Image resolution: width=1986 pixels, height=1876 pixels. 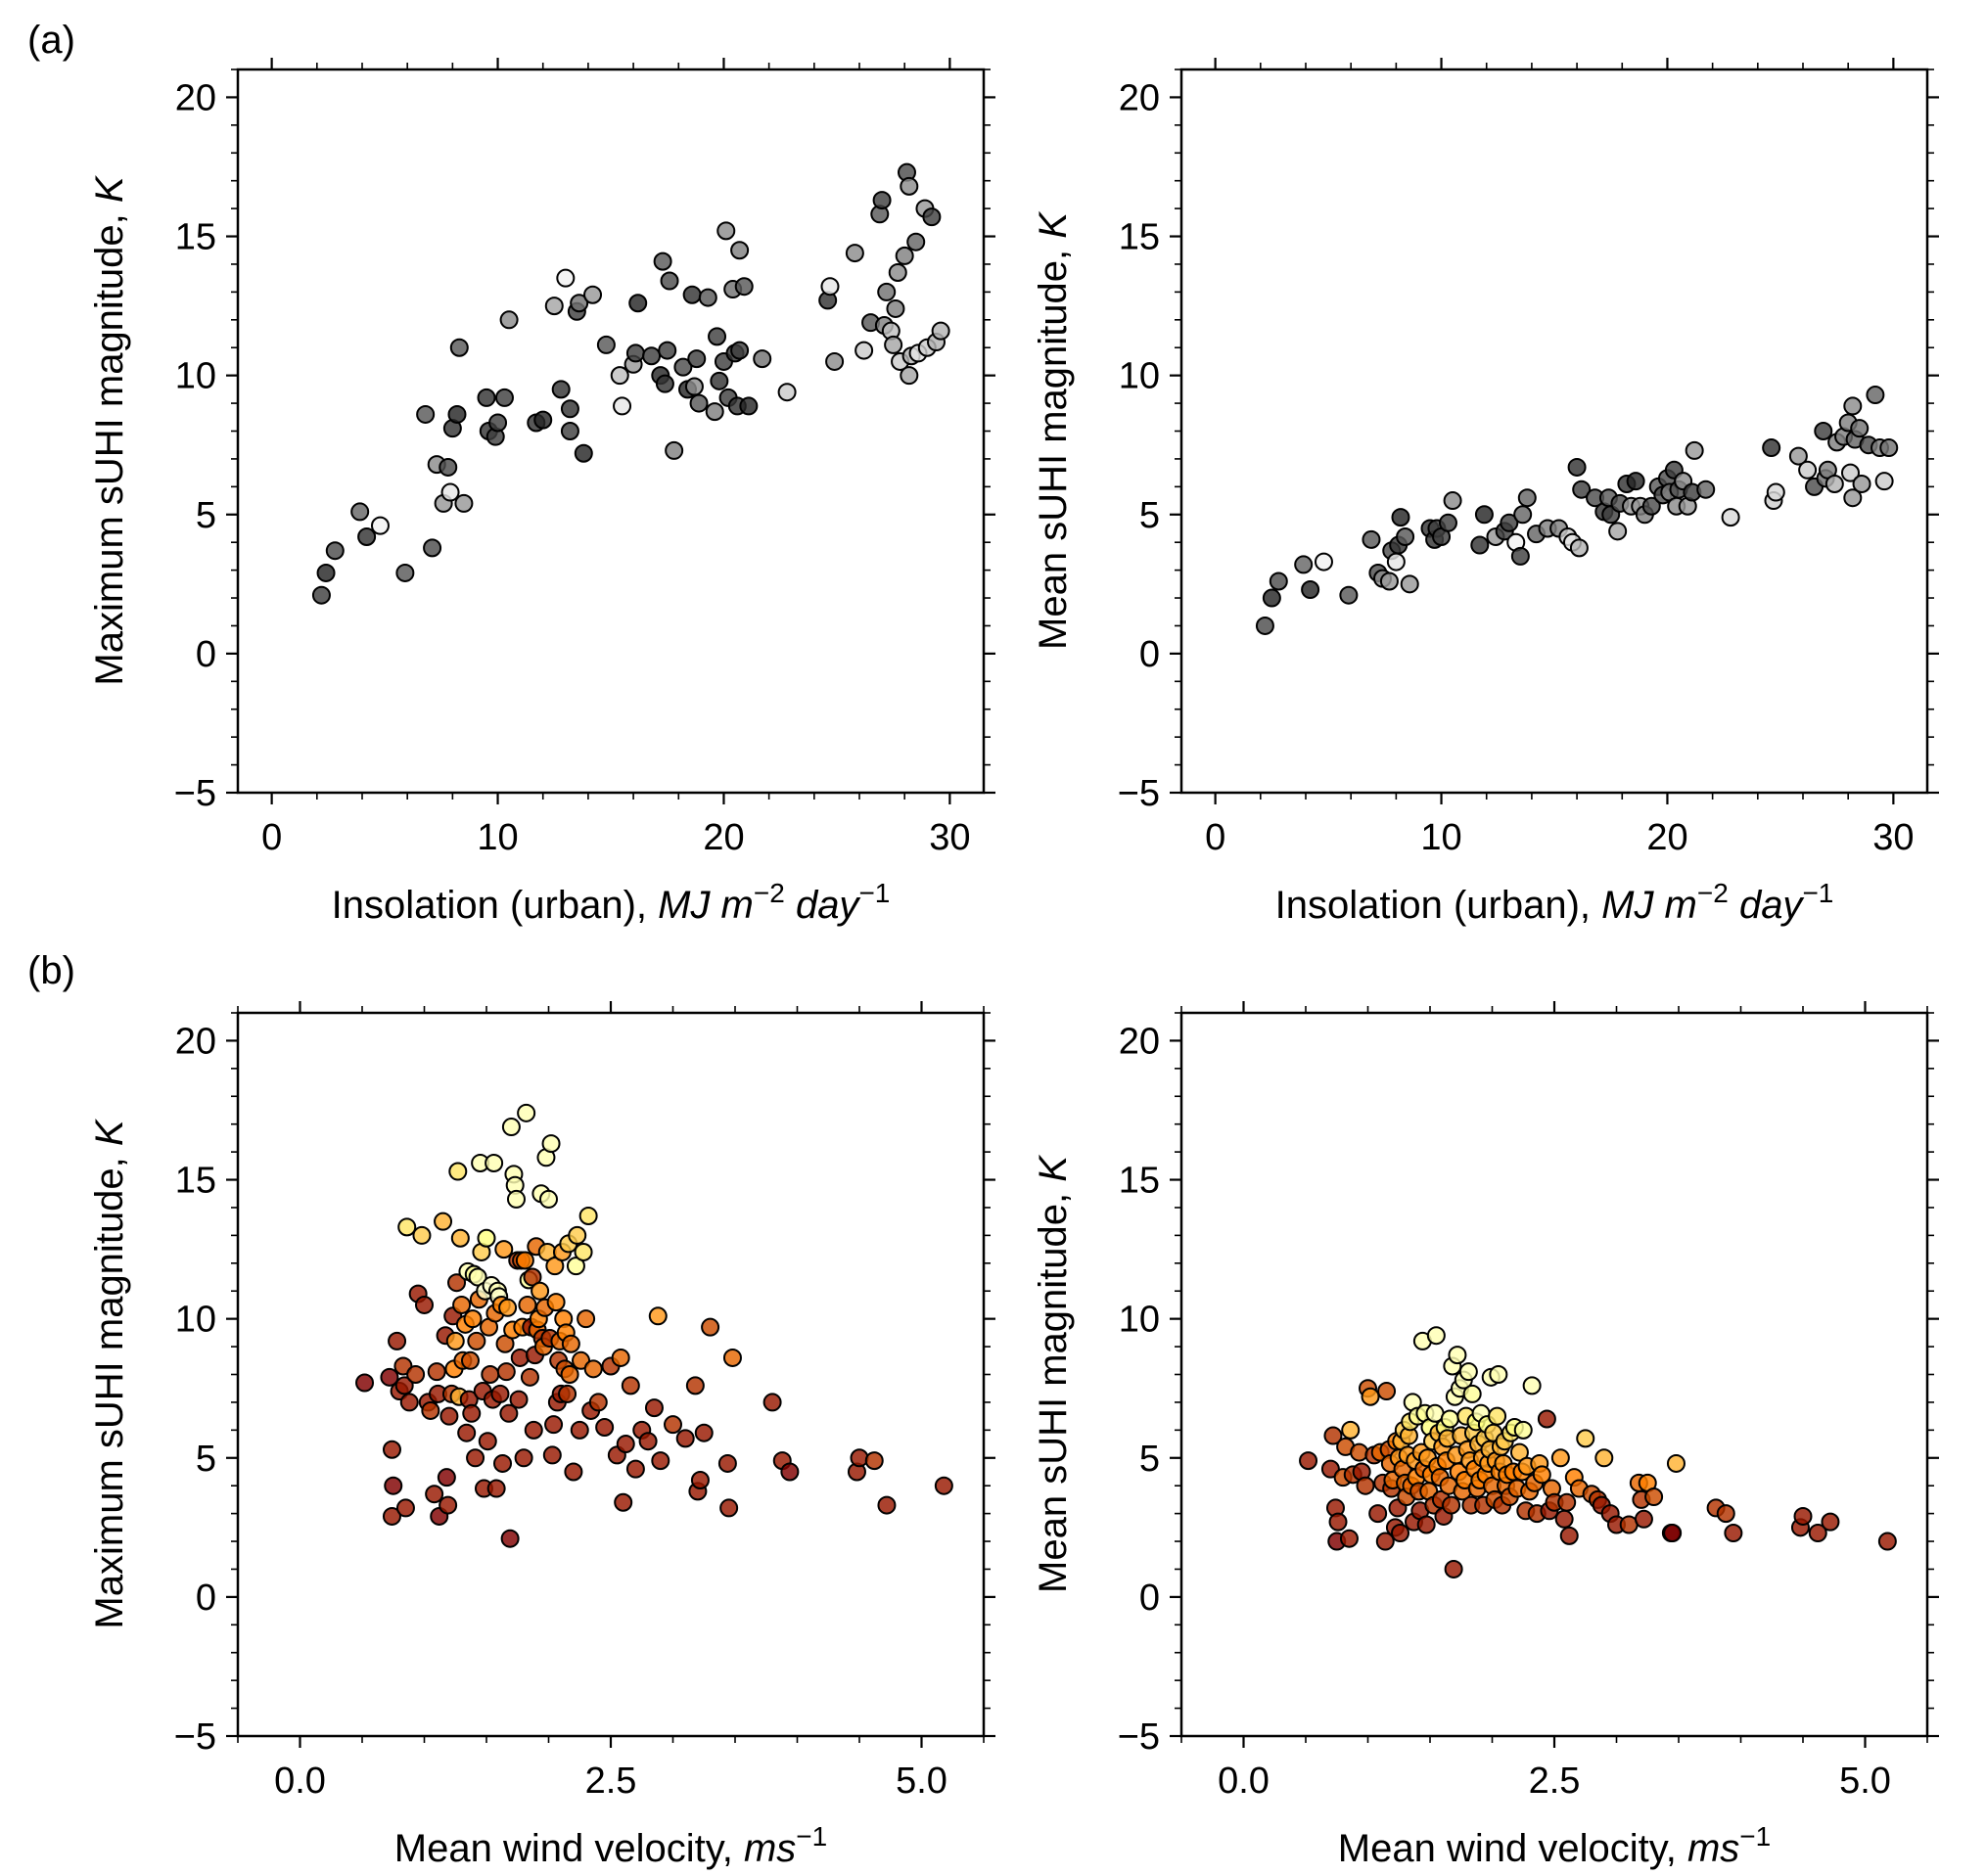 I want to click on x-tick-label: 0, so click(x=271, y=837).